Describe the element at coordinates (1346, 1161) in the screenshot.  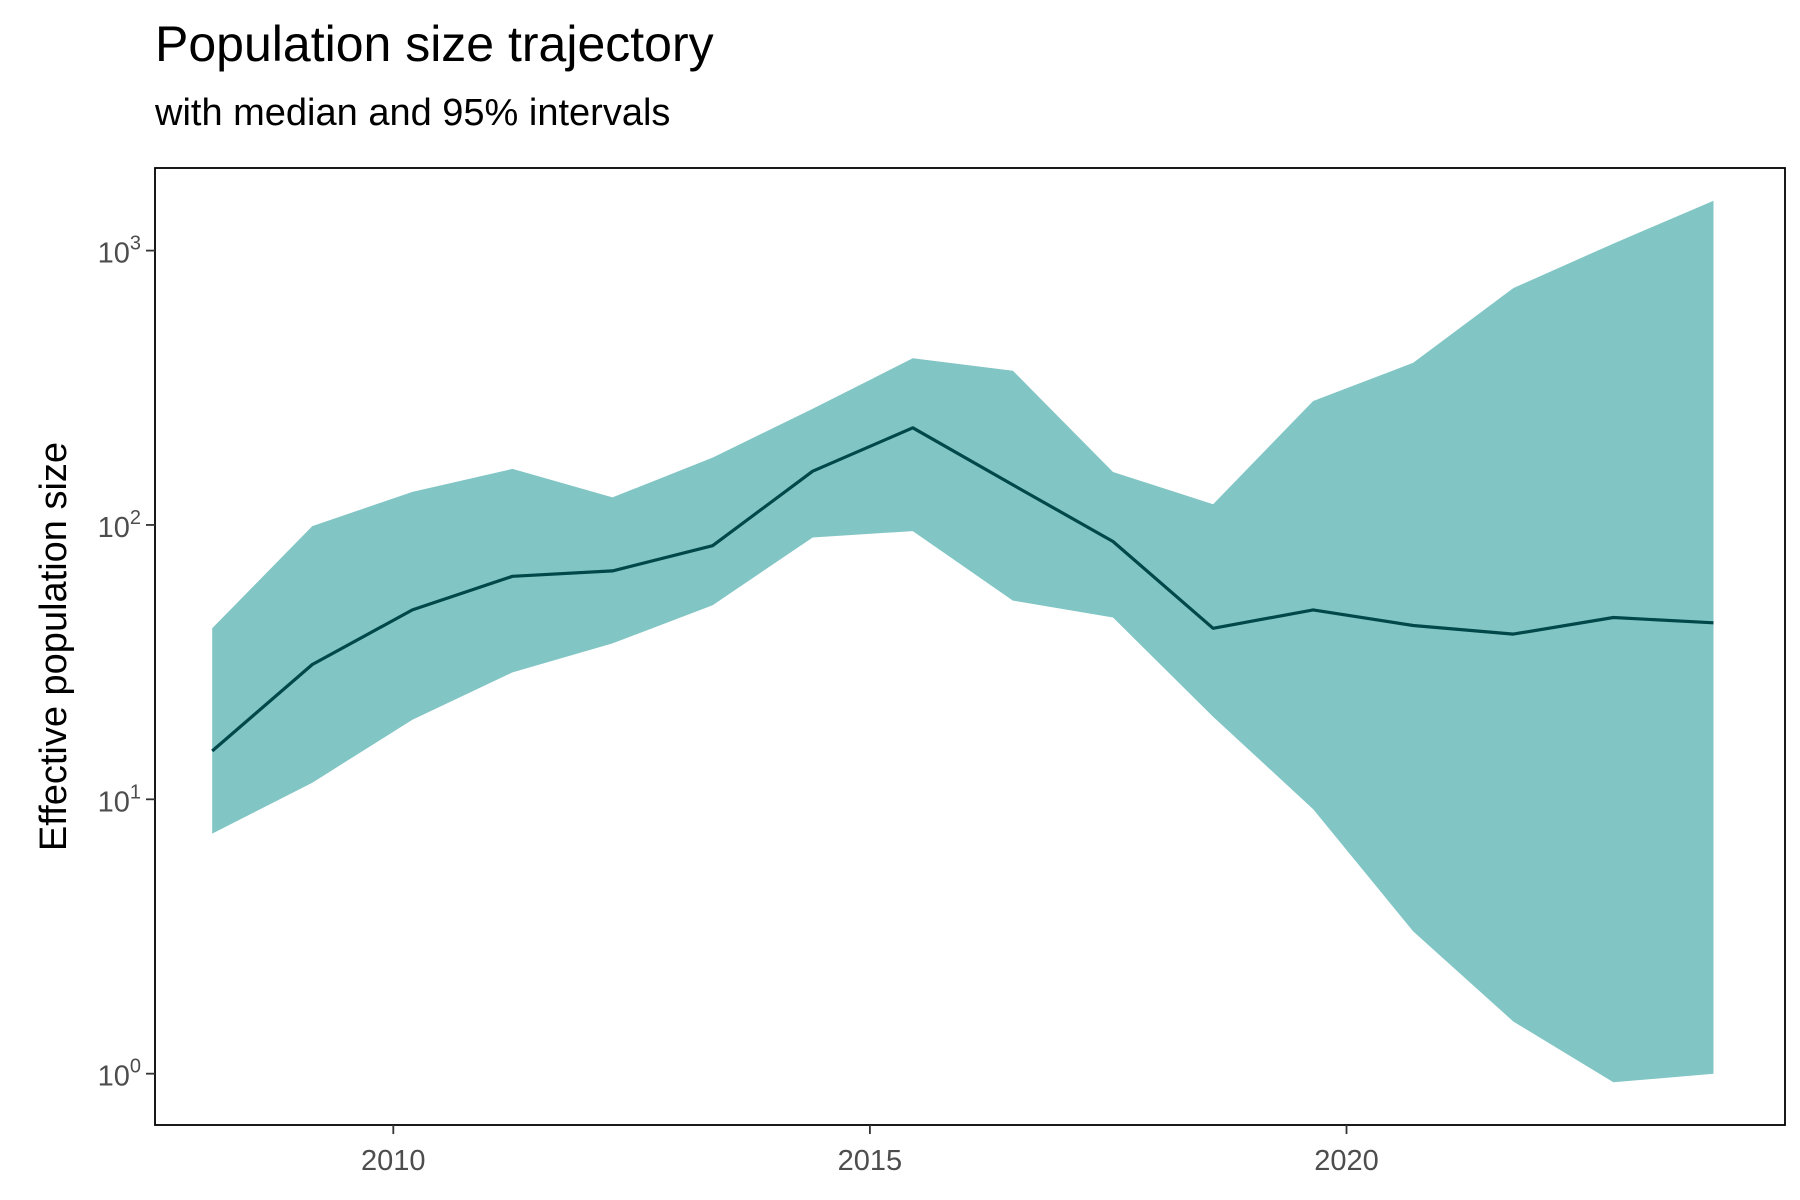
I see `x-tick-label: 2020` at that location.